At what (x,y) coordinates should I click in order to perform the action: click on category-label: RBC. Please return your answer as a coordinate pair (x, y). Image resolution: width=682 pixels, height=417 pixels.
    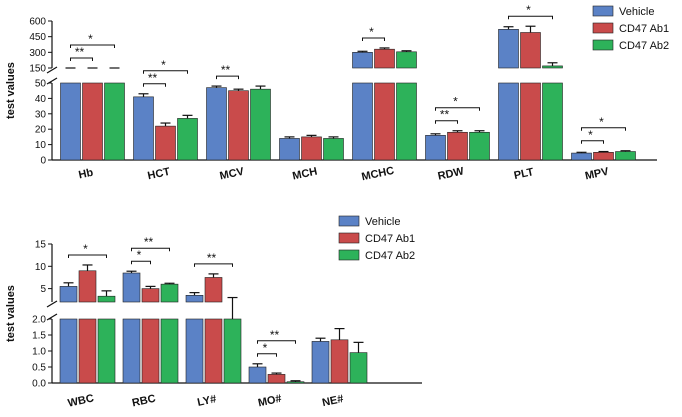
    Looking at the image, I should click on (144, 401).